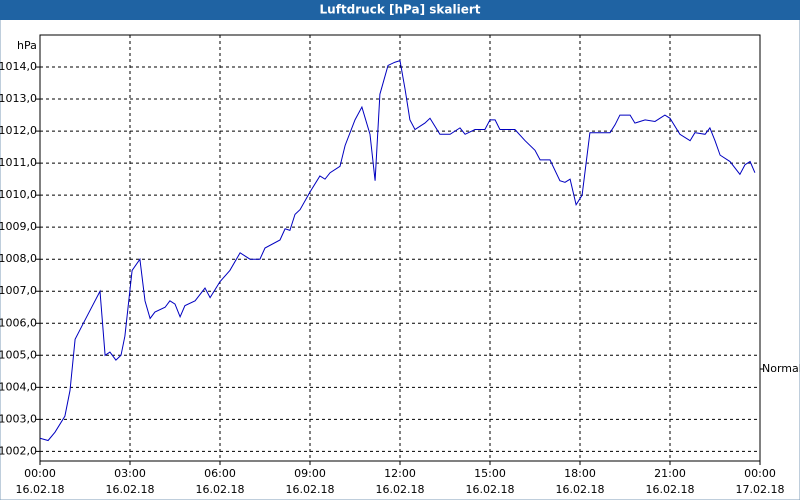 The image size is (800, 500). I want to click on title-bar, so click(400, 10).